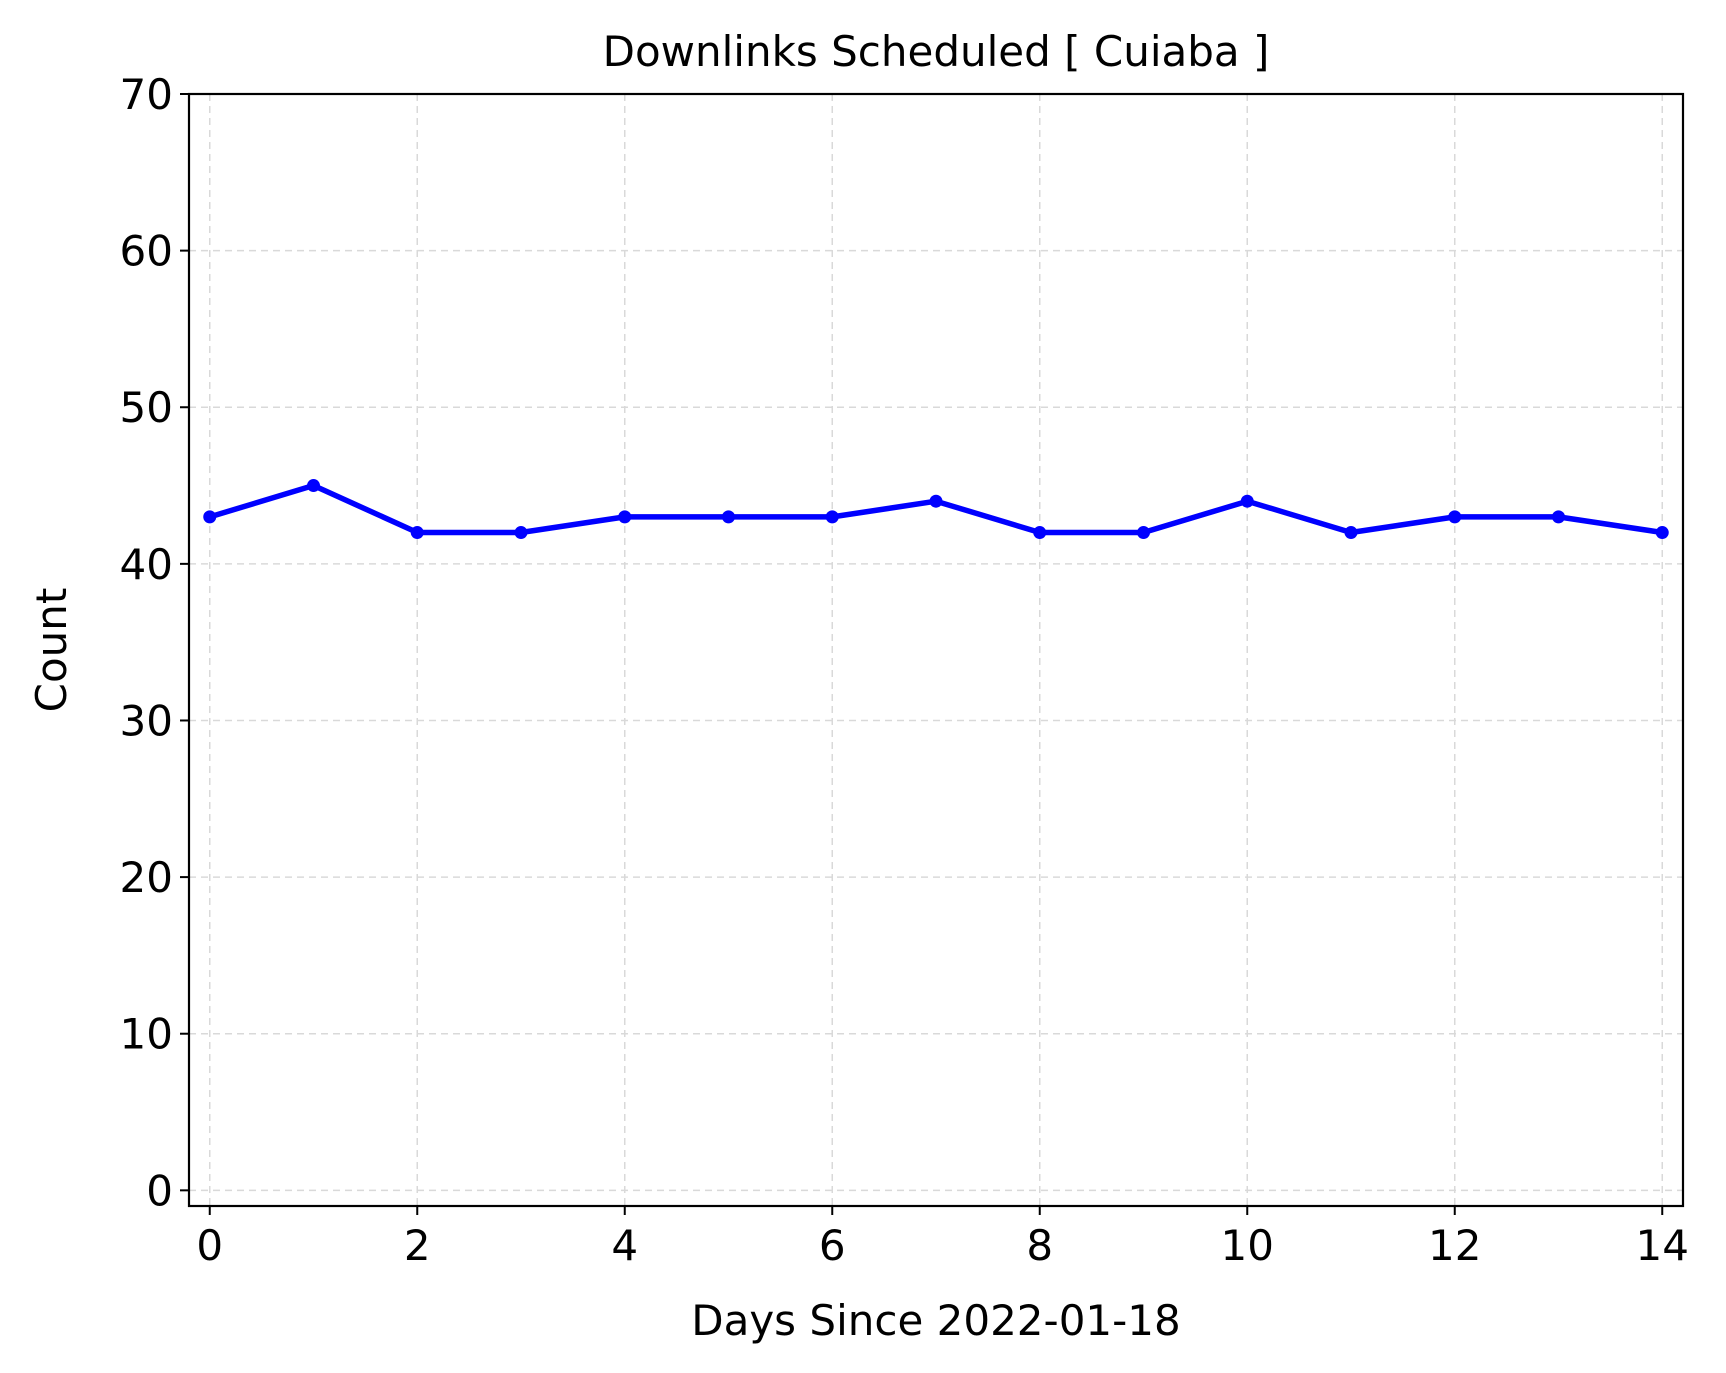 The image size is (1726, 1373). What do you see at coordinates (935, 1320) in the screenshot?
I see `x-axis-label: Days Since 2022-01-18` at bounding box center [935, 1320].